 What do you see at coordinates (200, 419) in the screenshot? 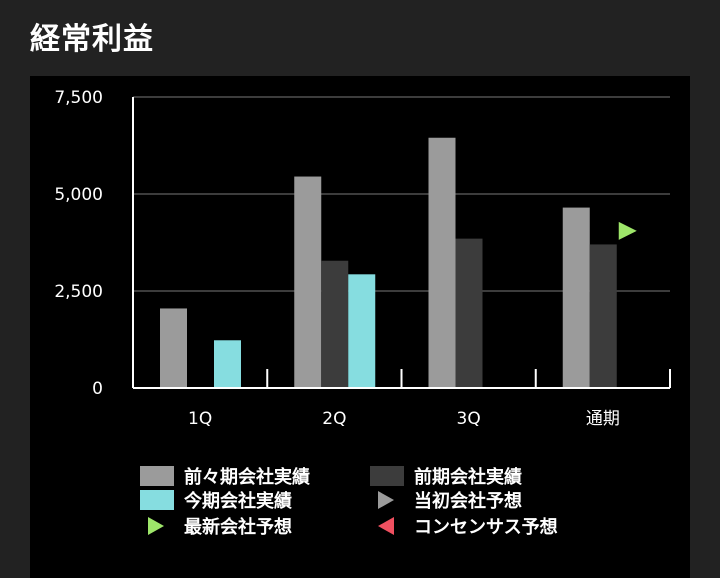
I see `x-tick-label: 1Q` at bounding box center [200, 419].